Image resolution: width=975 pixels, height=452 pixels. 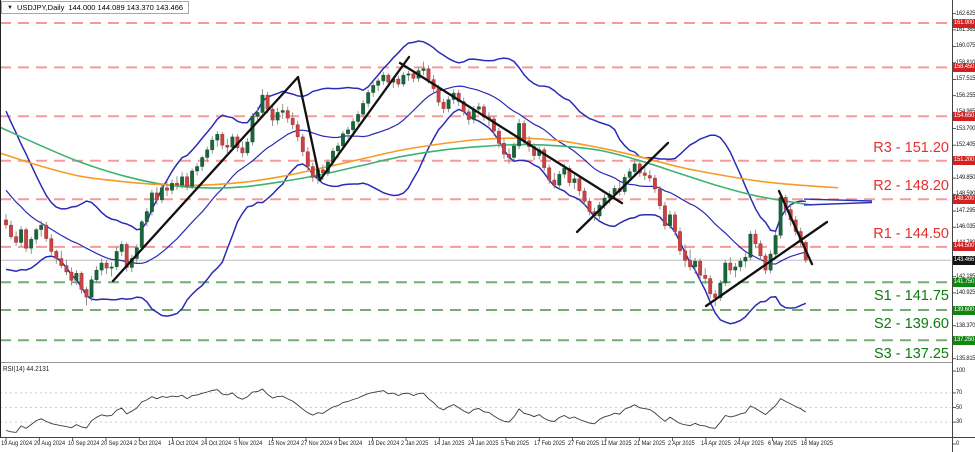 What do you see at coordinates (83, 443) in the screenshot?
I see `time-axis-label: 10 Sep 2024` at bounding box center [83, 443].